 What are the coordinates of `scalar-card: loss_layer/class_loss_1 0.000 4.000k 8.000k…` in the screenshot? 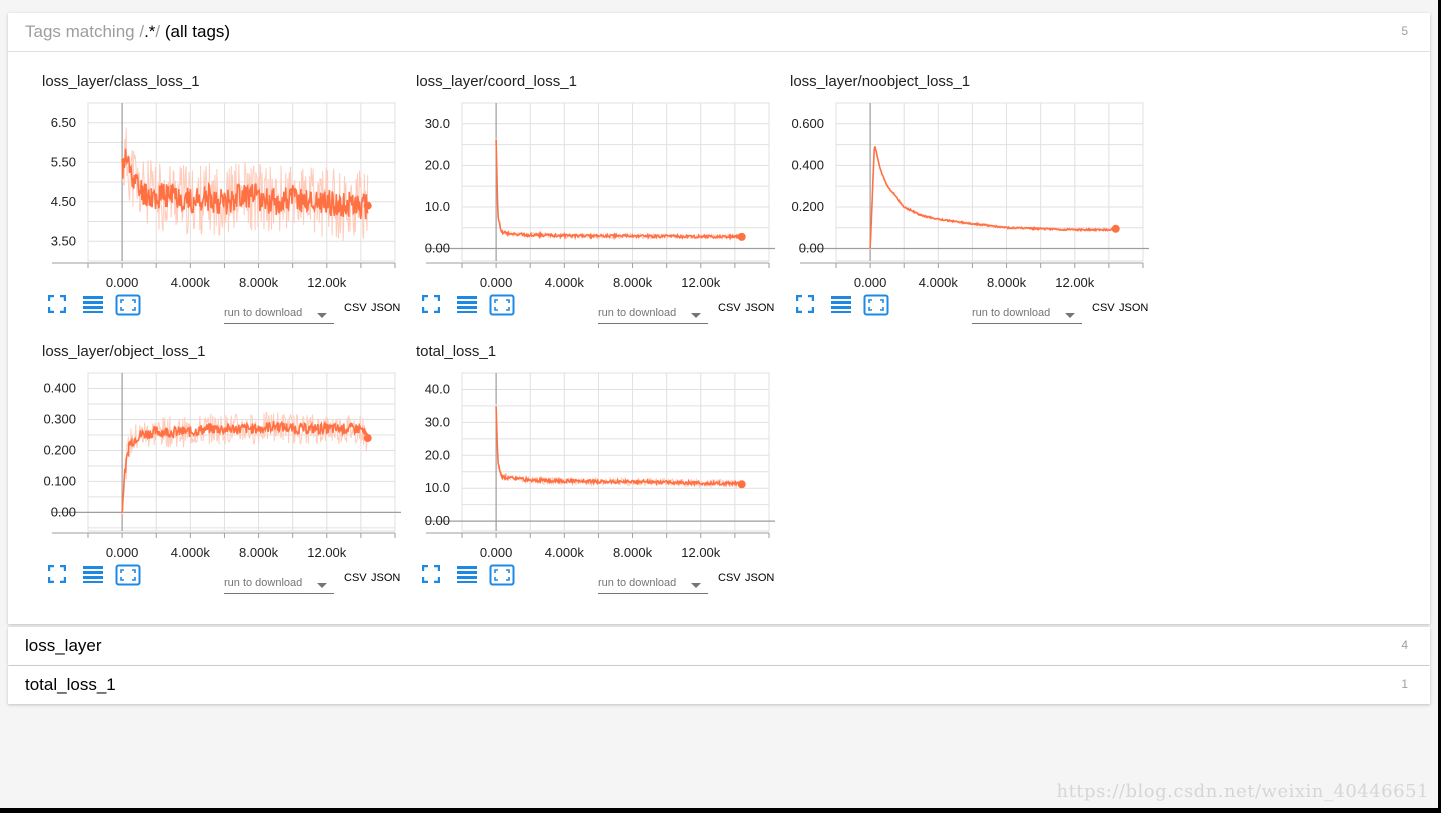 It's located at (222, 203).